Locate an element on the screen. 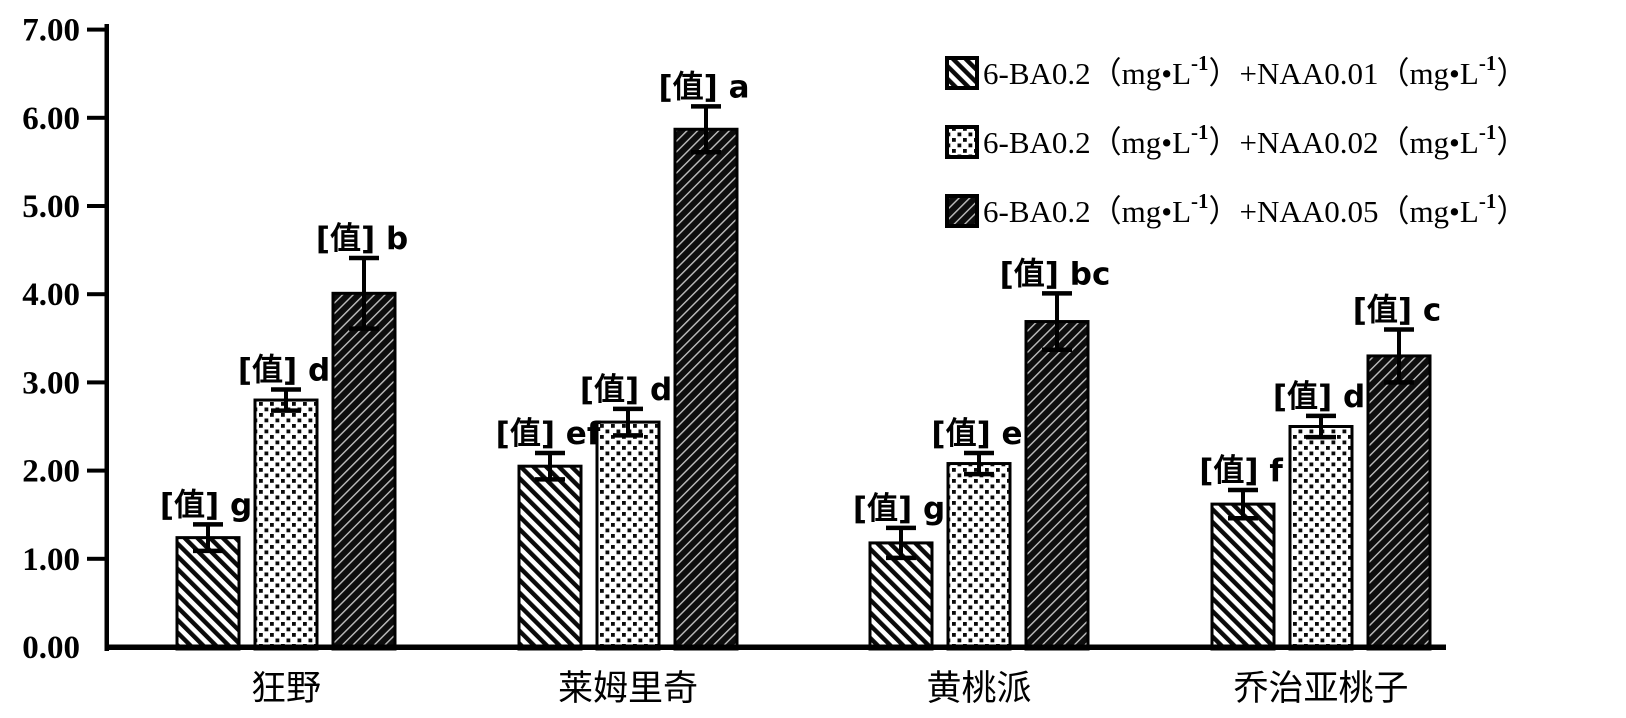  legend-item: 6-BA0.2（mg•L-1​）+NAA0.02（mg•L-1​） is located at coordinates (1236, 140).